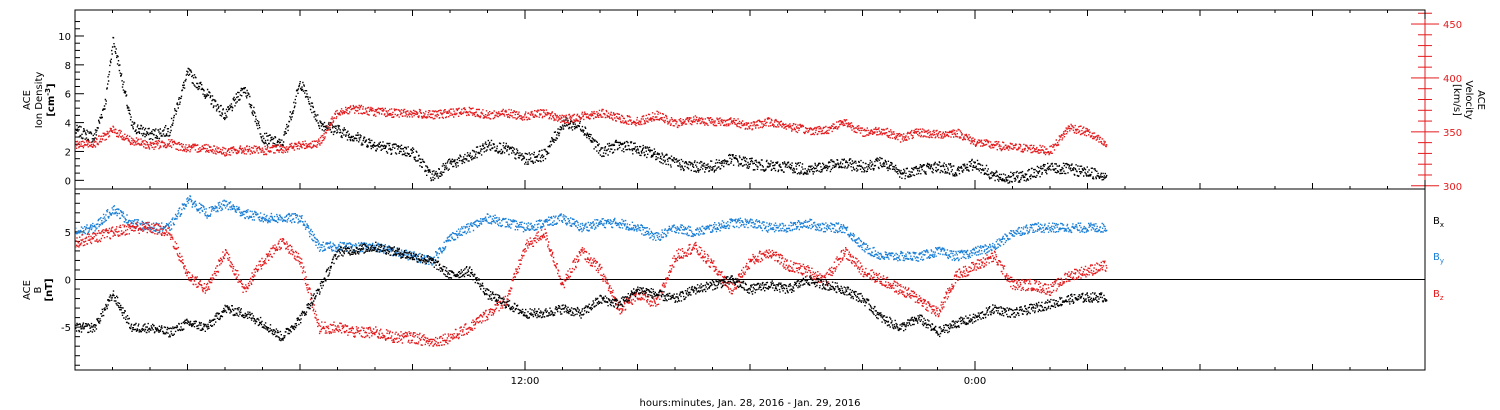 The width and height of the screenshot is (1500, 410). What do you see at coordinates (1438, 295) in the screenshot?
I see `legend-bz: Bz` at bounding box center [1438, 295].